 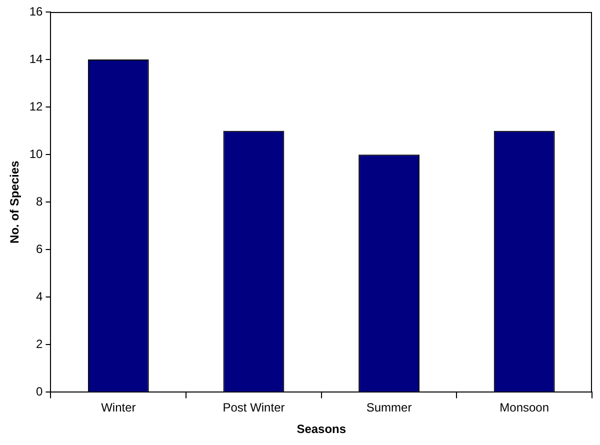 I want to click on y-tick-label: 6, so click(x=40, y=249).